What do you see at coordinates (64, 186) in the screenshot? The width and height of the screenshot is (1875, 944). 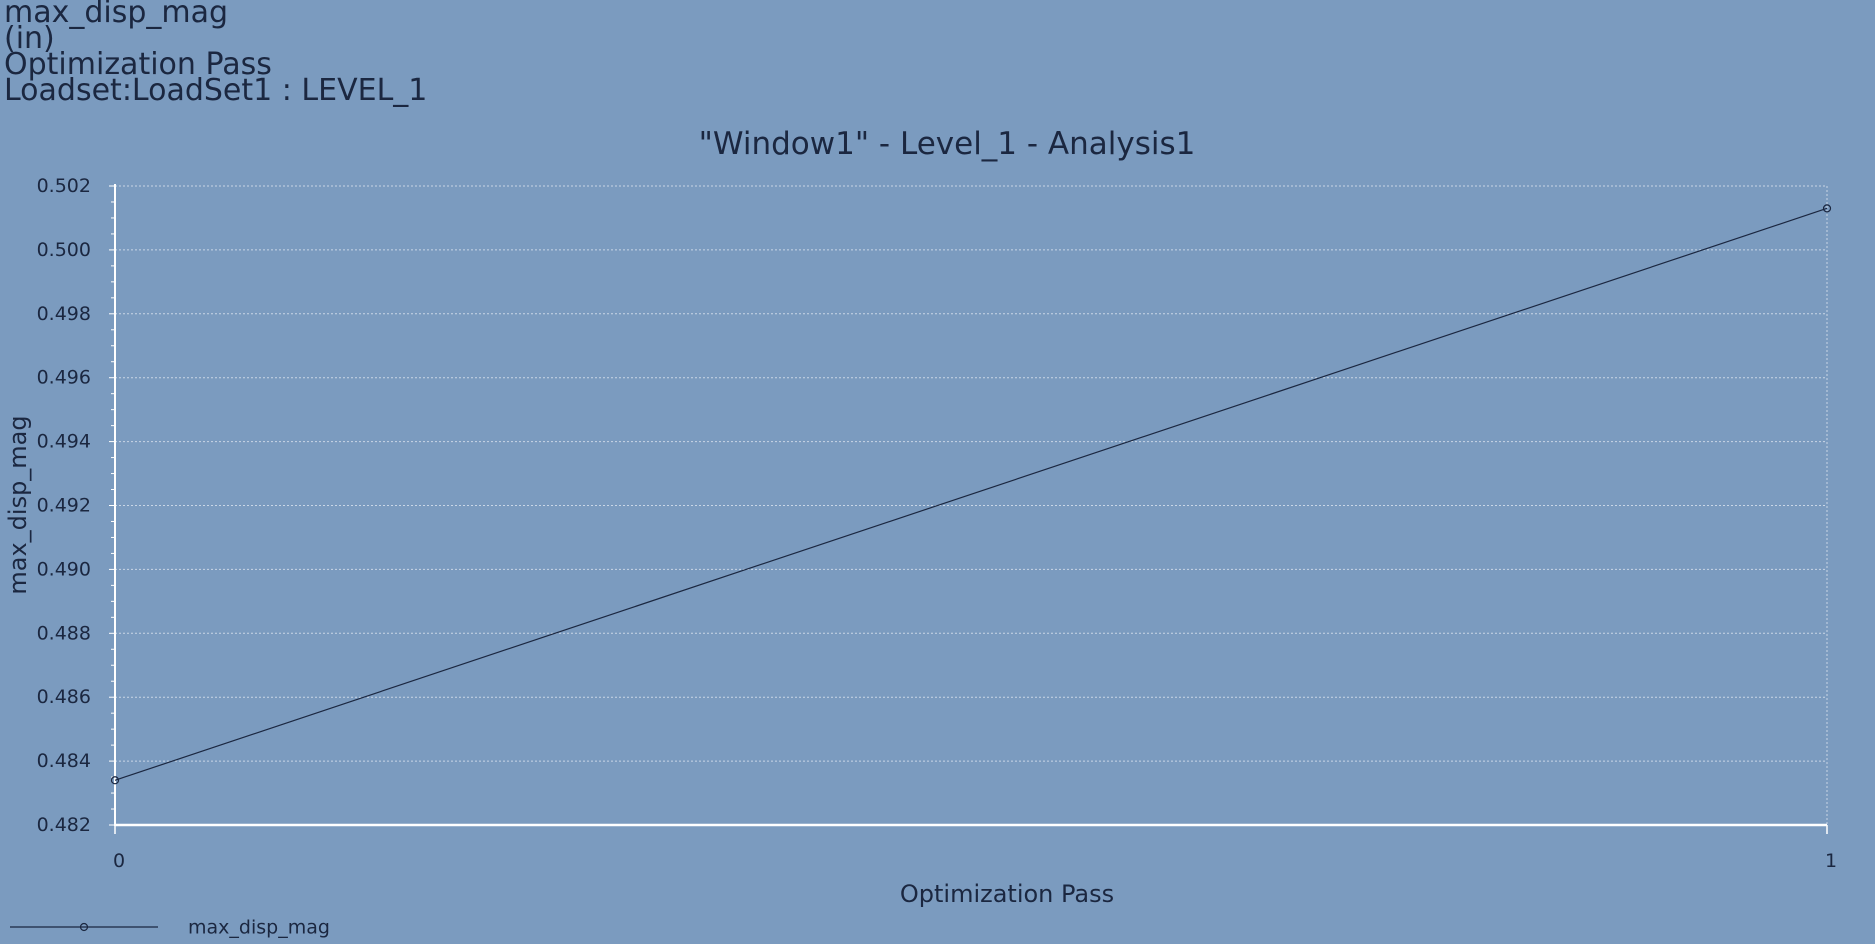 I see `y-tick-label: 0.502` at bounding box center [64, 186].